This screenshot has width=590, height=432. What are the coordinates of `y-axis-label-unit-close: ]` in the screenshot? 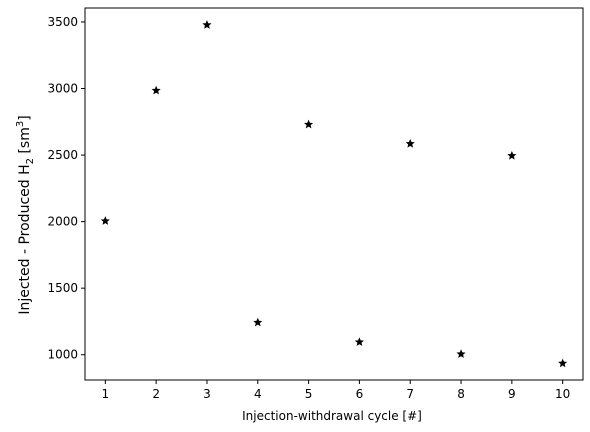 It's located at (25, 117).